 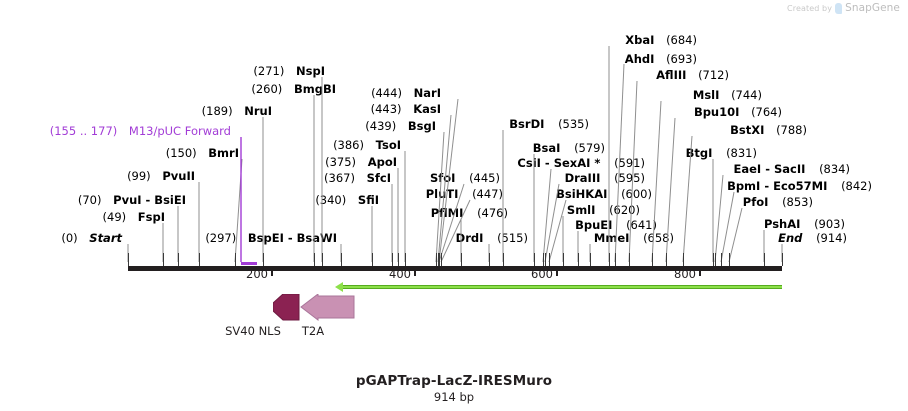 I want to click on site-label-sfci: (367) SfcI, so click(x=357, y=178).